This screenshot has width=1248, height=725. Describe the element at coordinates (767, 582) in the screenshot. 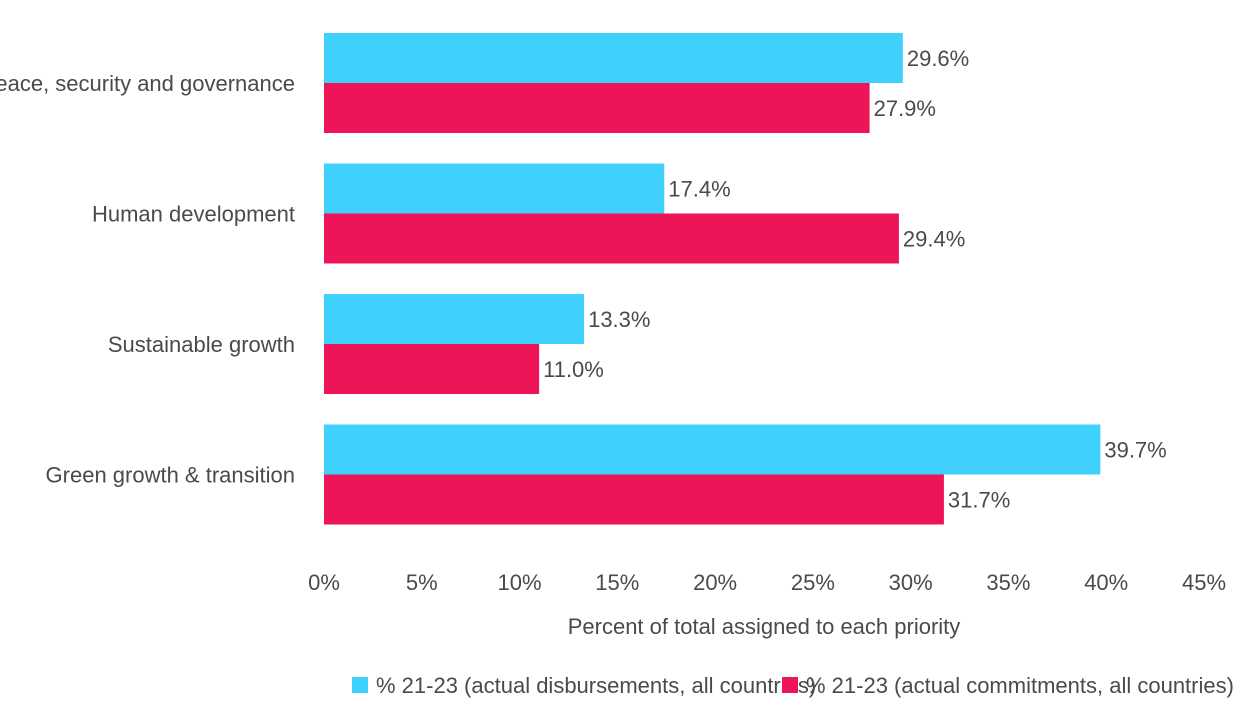

I see `x-axis-ticks: 0% 5% 10% 15% 20% 25% 30% 35% 40% 45%` at that location.